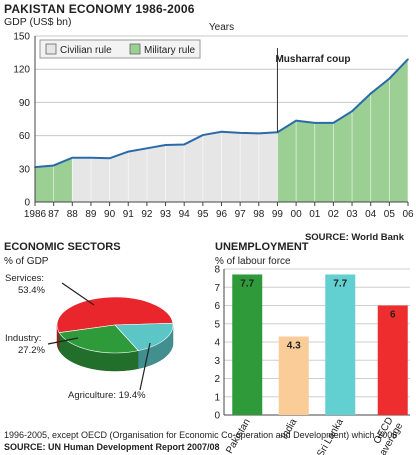 This screenshot has width=416, height=455. Describe the element at coordinates (408, 214) in the screenshot. I see `gdp-xtick-label: 06` at that location.